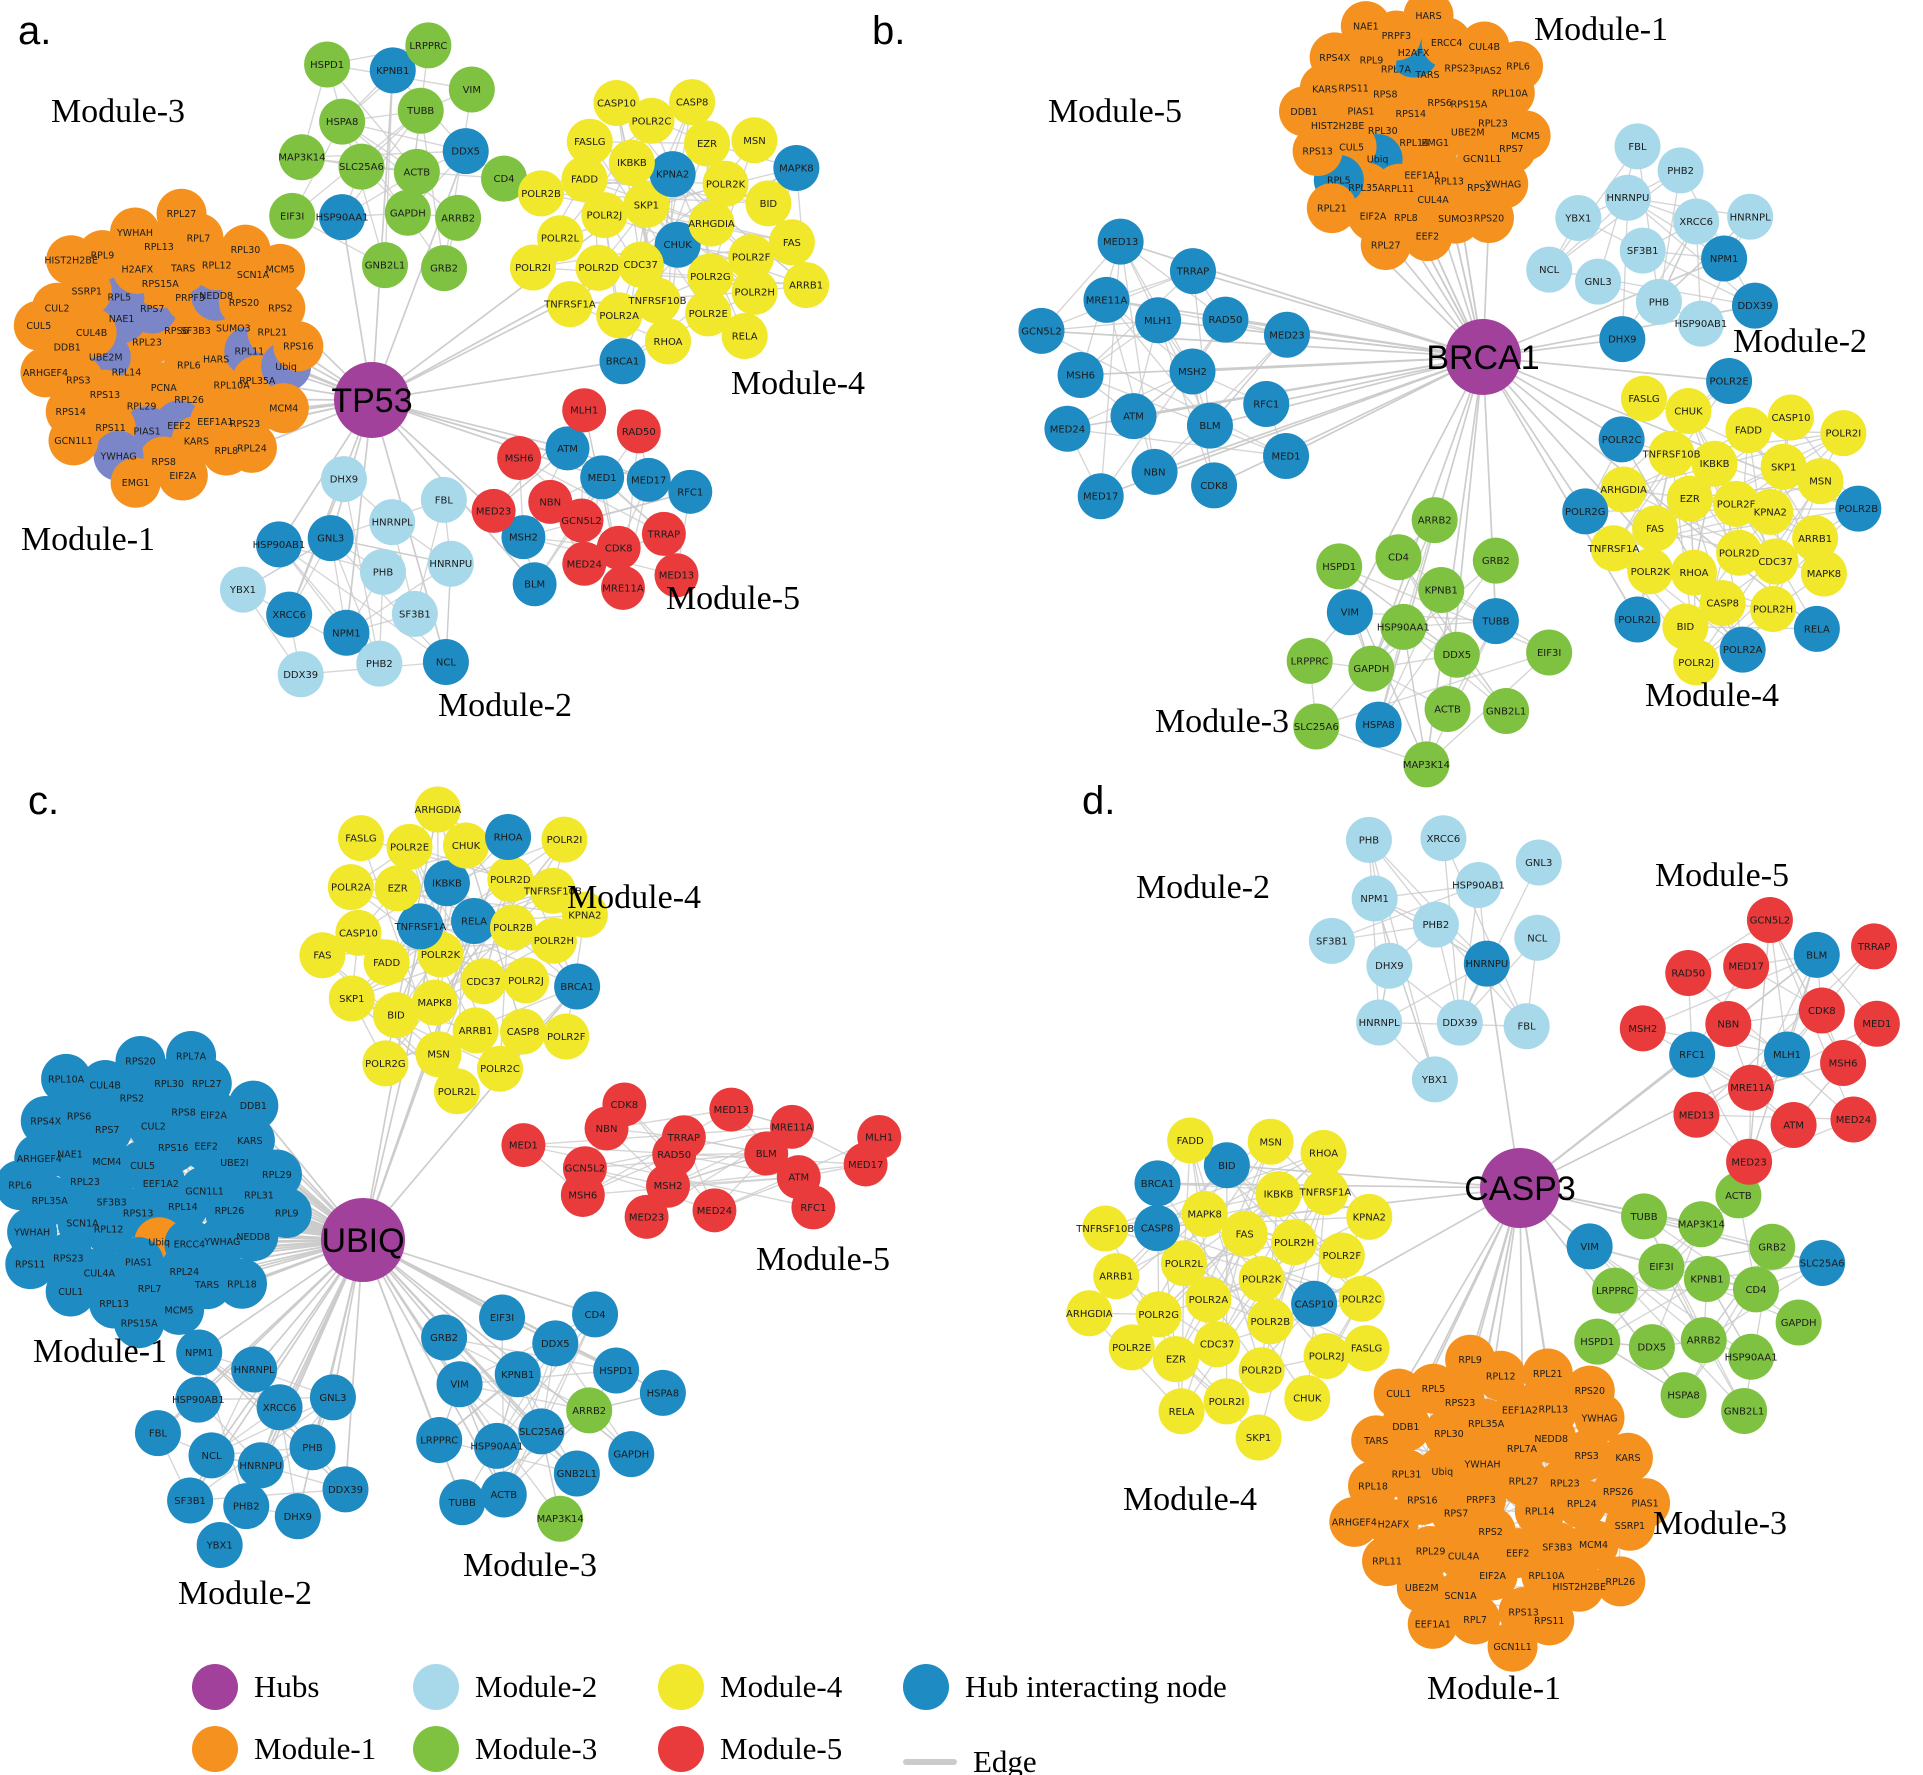 The height and width of the screenshot is (1775, 1923). I want to click on node-GCN5L2, so click(1769, 920).